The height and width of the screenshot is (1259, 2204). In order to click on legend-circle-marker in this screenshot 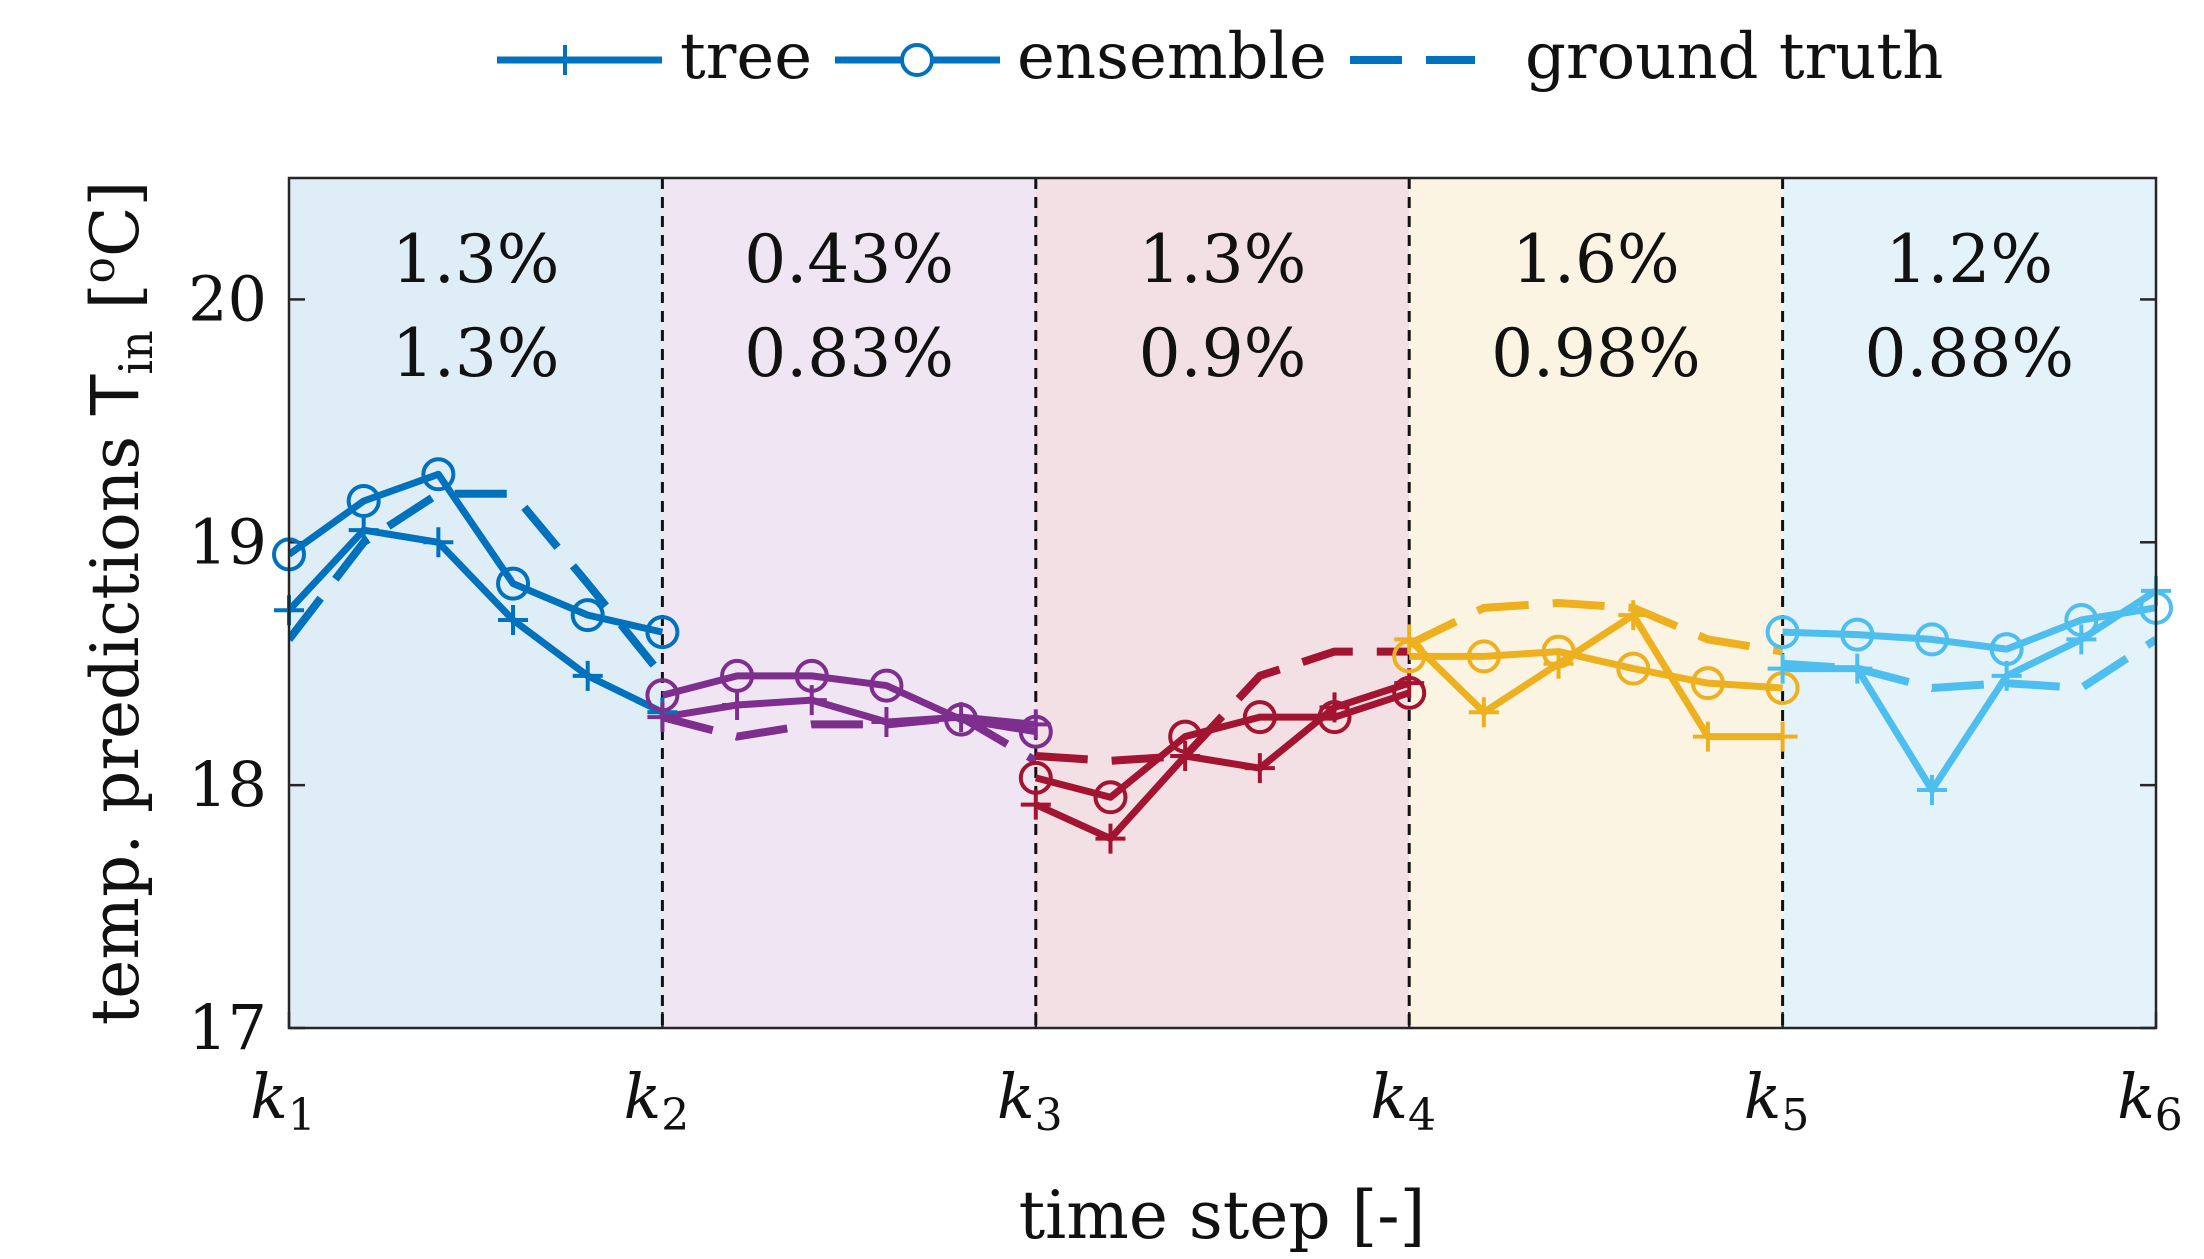, I will do `click(917, 60)`.